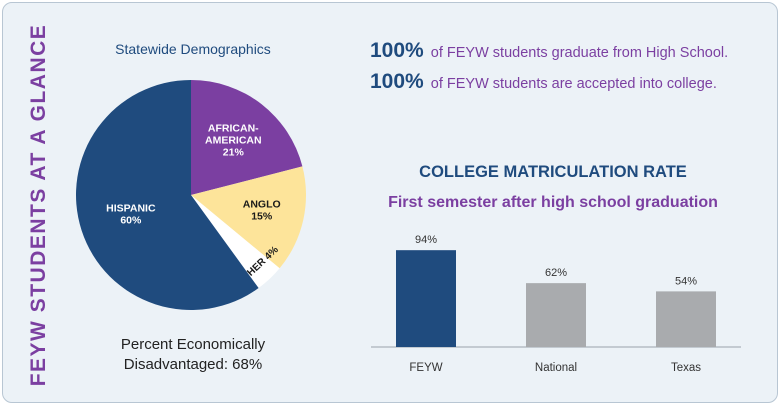  Describe the element at coordinates (233, 140) in the screenshot. I see `svg-text: AMERICAN` at that location.